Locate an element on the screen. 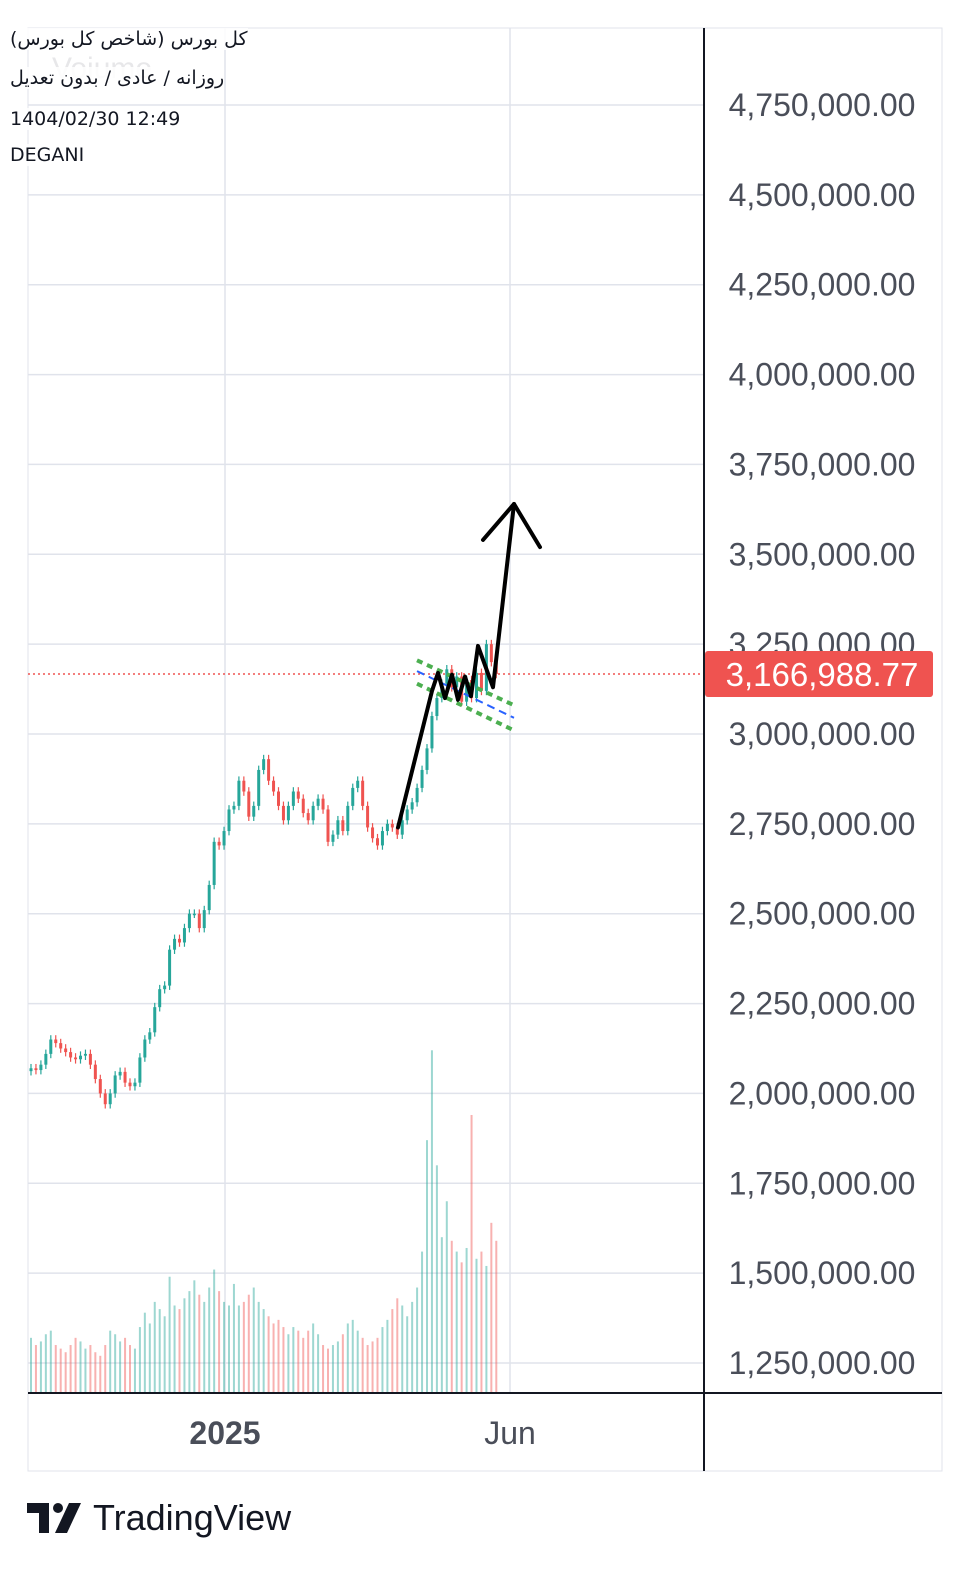 This screenshot has height=1581, width=978. tradingview-logo: TradingView is located at coordinates (159, 1518).